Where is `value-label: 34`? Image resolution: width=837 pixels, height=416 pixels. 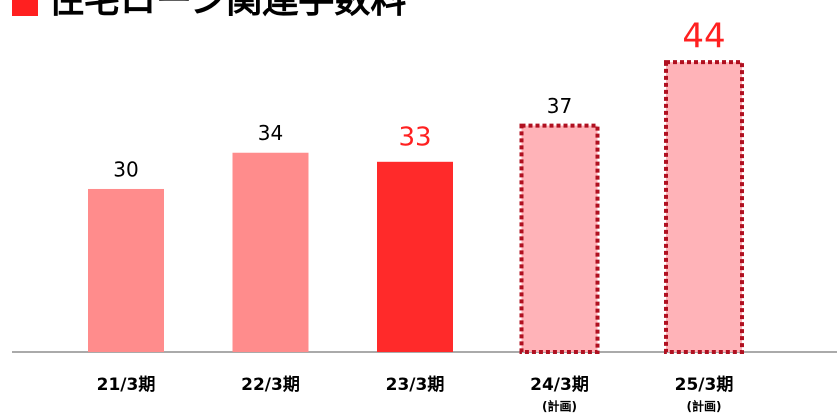
value-label: 34 is located at coordinates (270, 133).